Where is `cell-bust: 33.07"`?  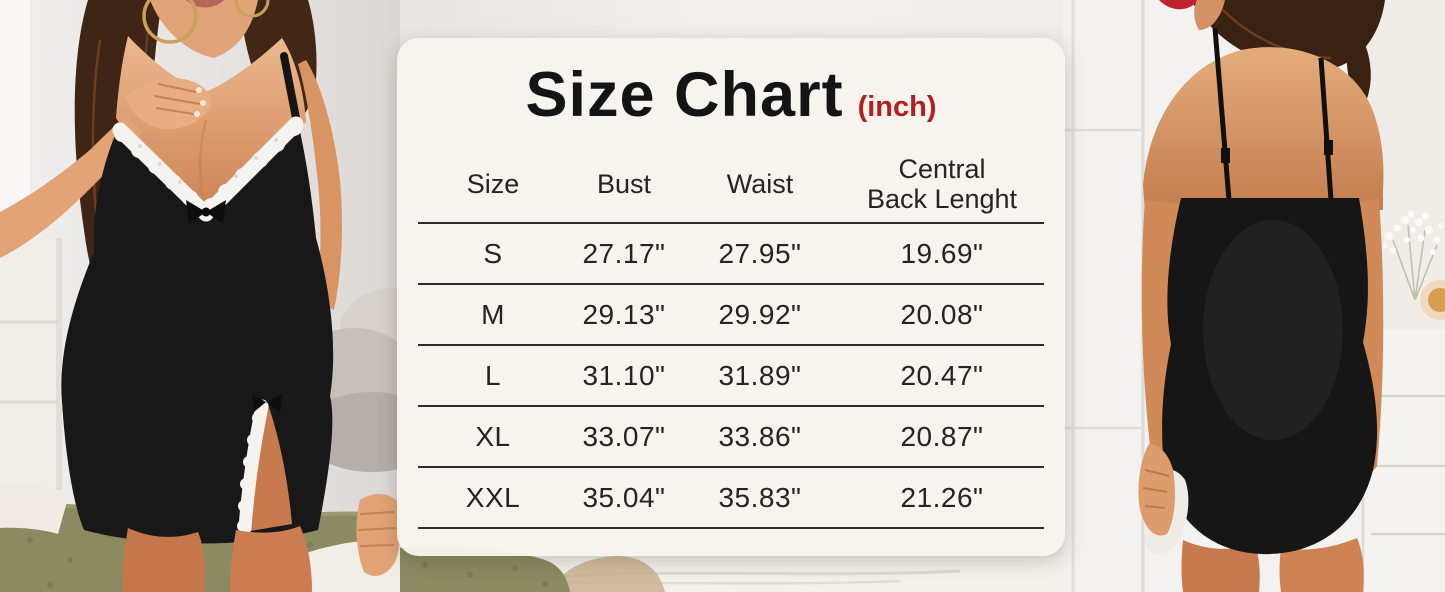 cell-bust: 33.07" is located at coordinates (624, 436).